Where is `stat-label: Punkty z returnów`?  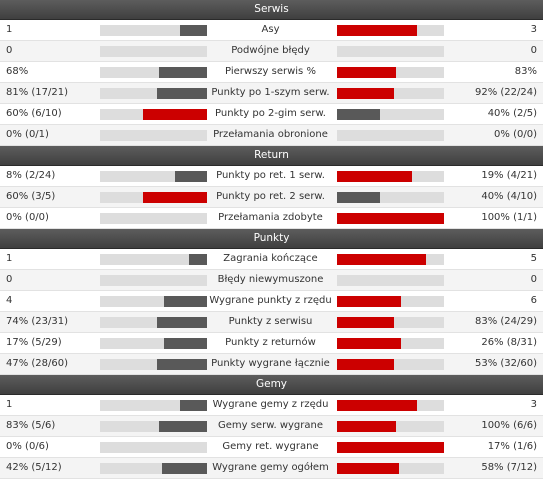 stat-label: Punkty z returnów is located at coordinates (270, 342).